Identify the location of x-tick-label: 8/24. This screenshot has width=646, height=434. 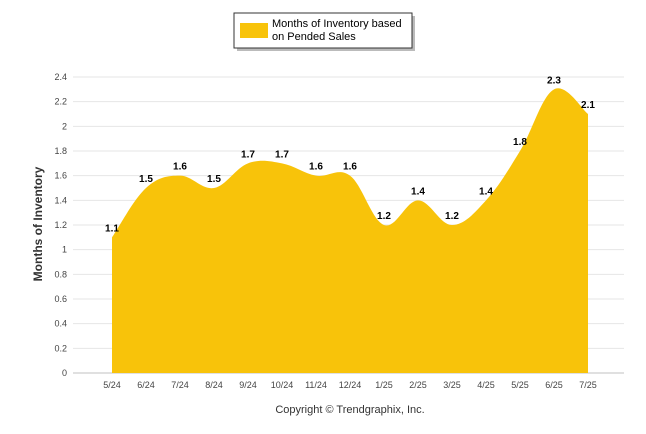
(214, 385).